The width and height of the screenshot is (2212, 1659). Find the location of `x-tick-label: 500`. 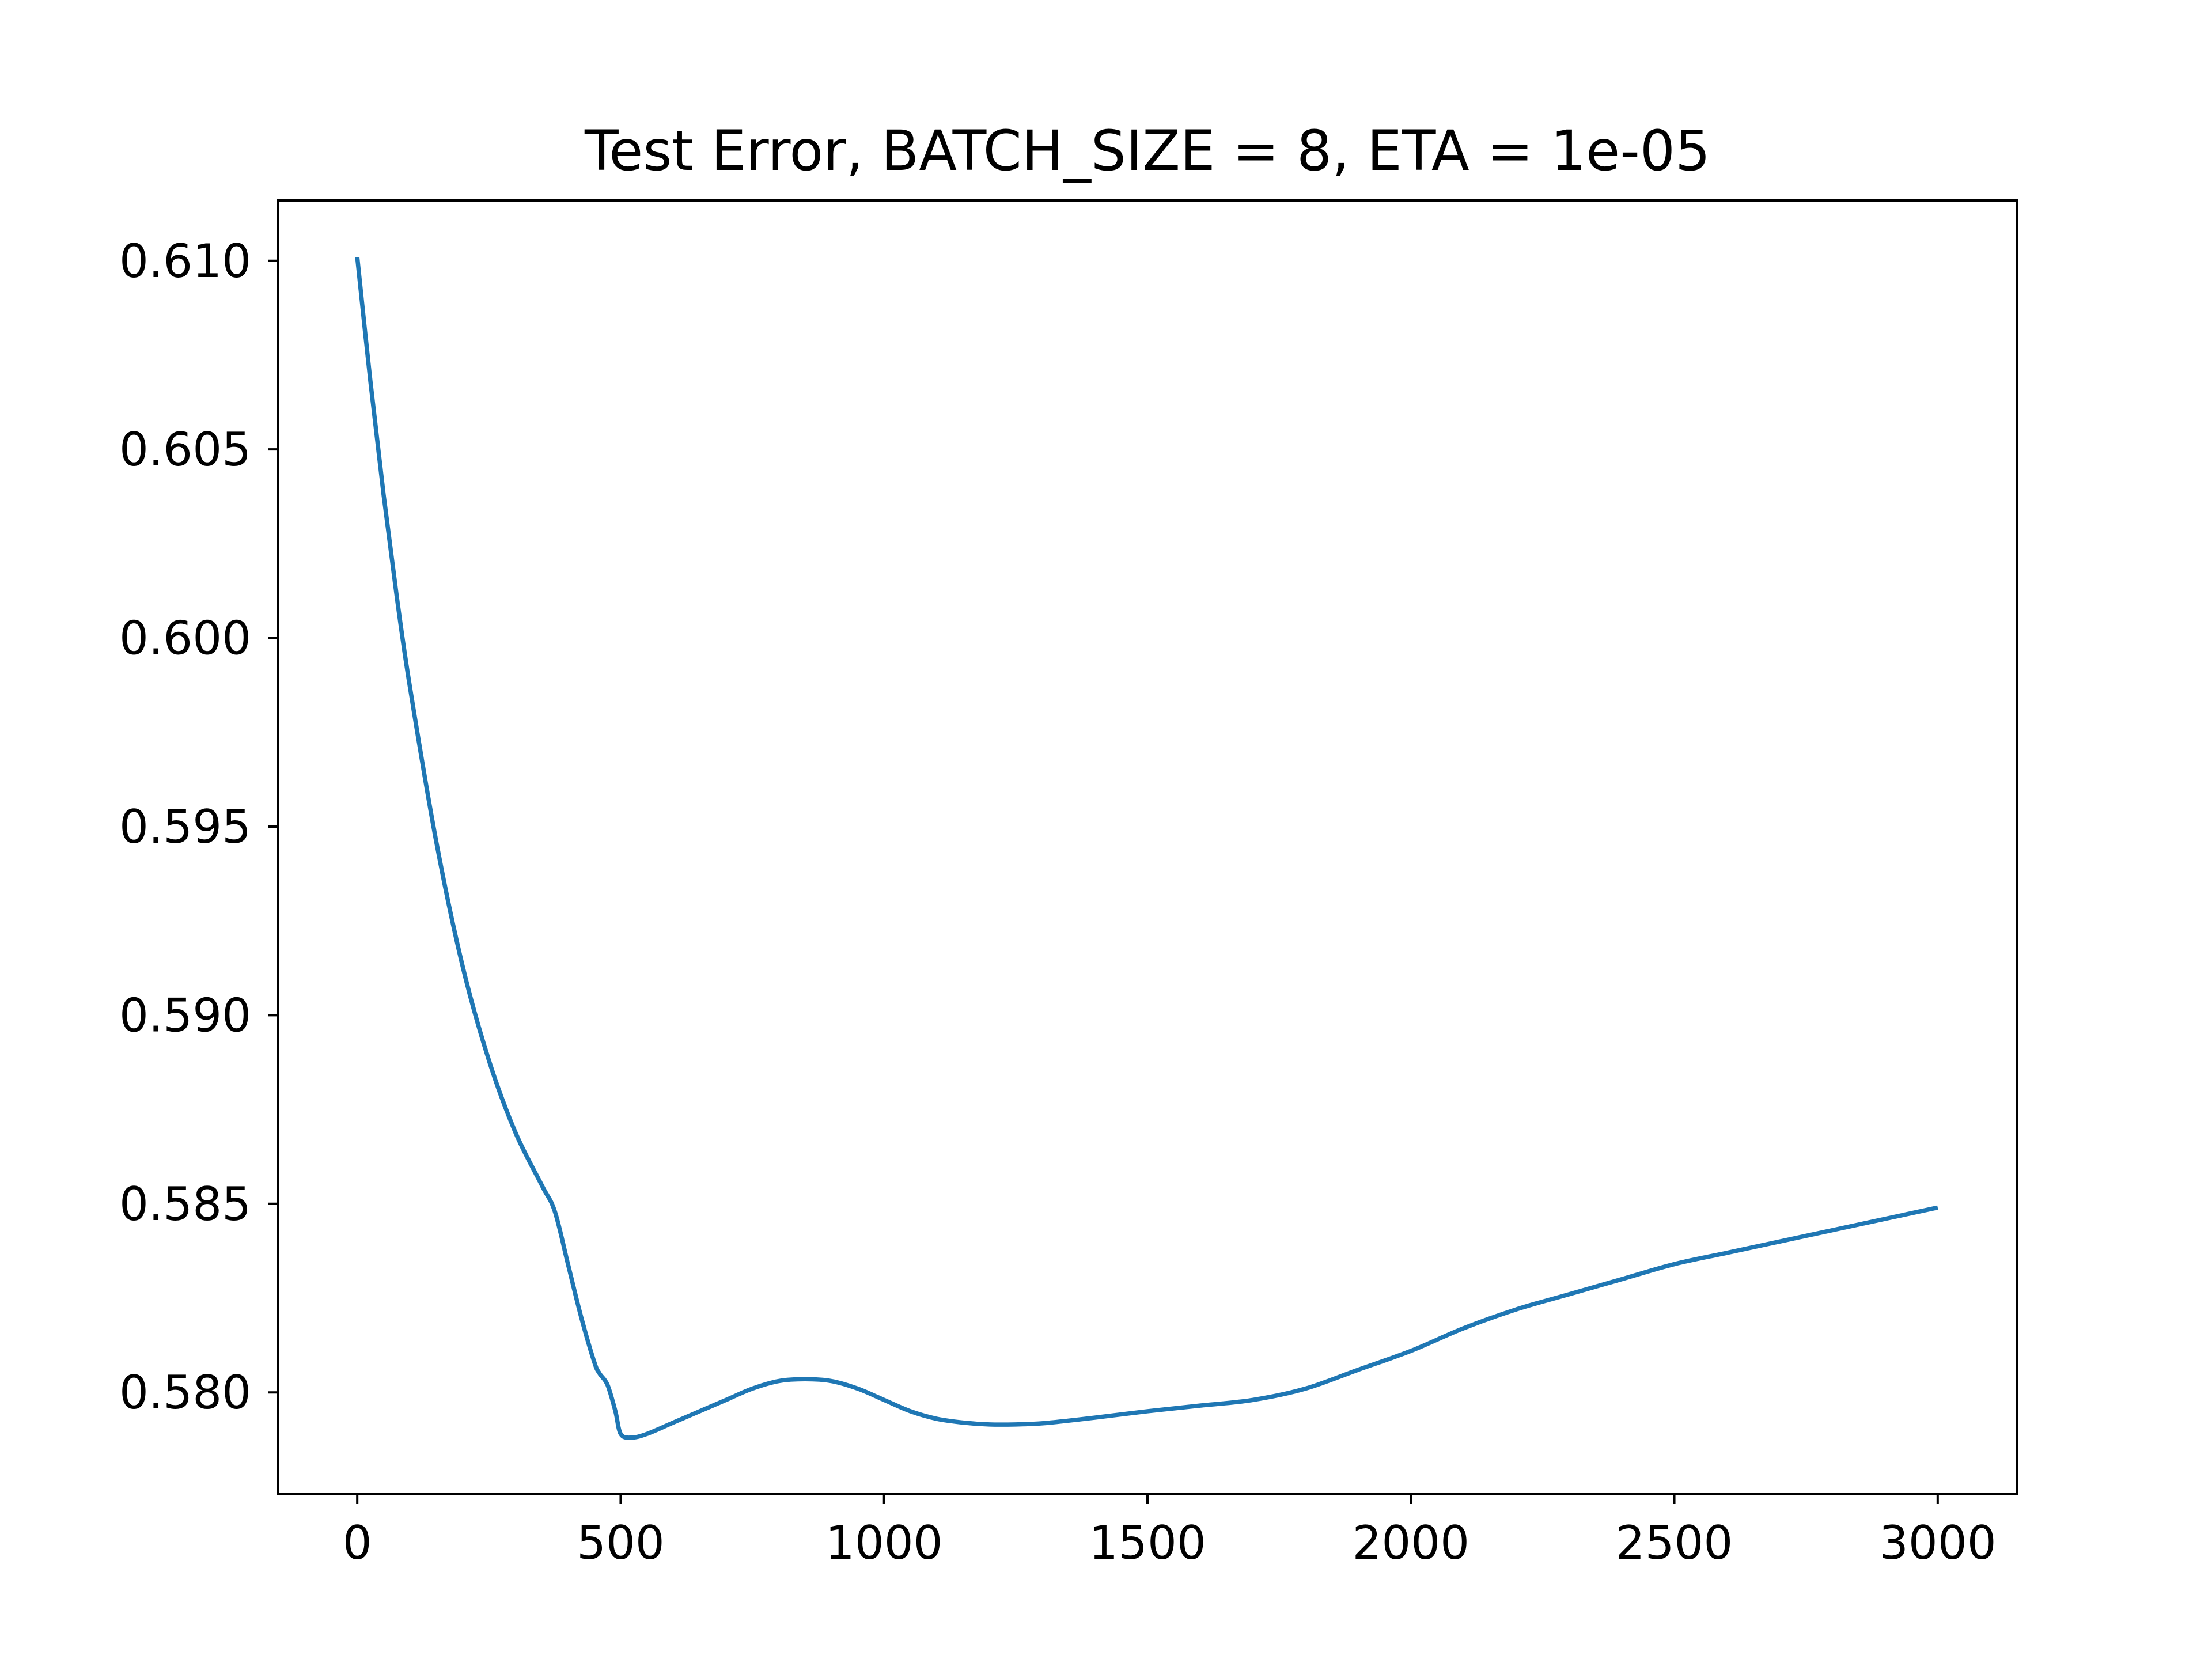

x-tick-label: 500 is located at coordinates (621, 1543).